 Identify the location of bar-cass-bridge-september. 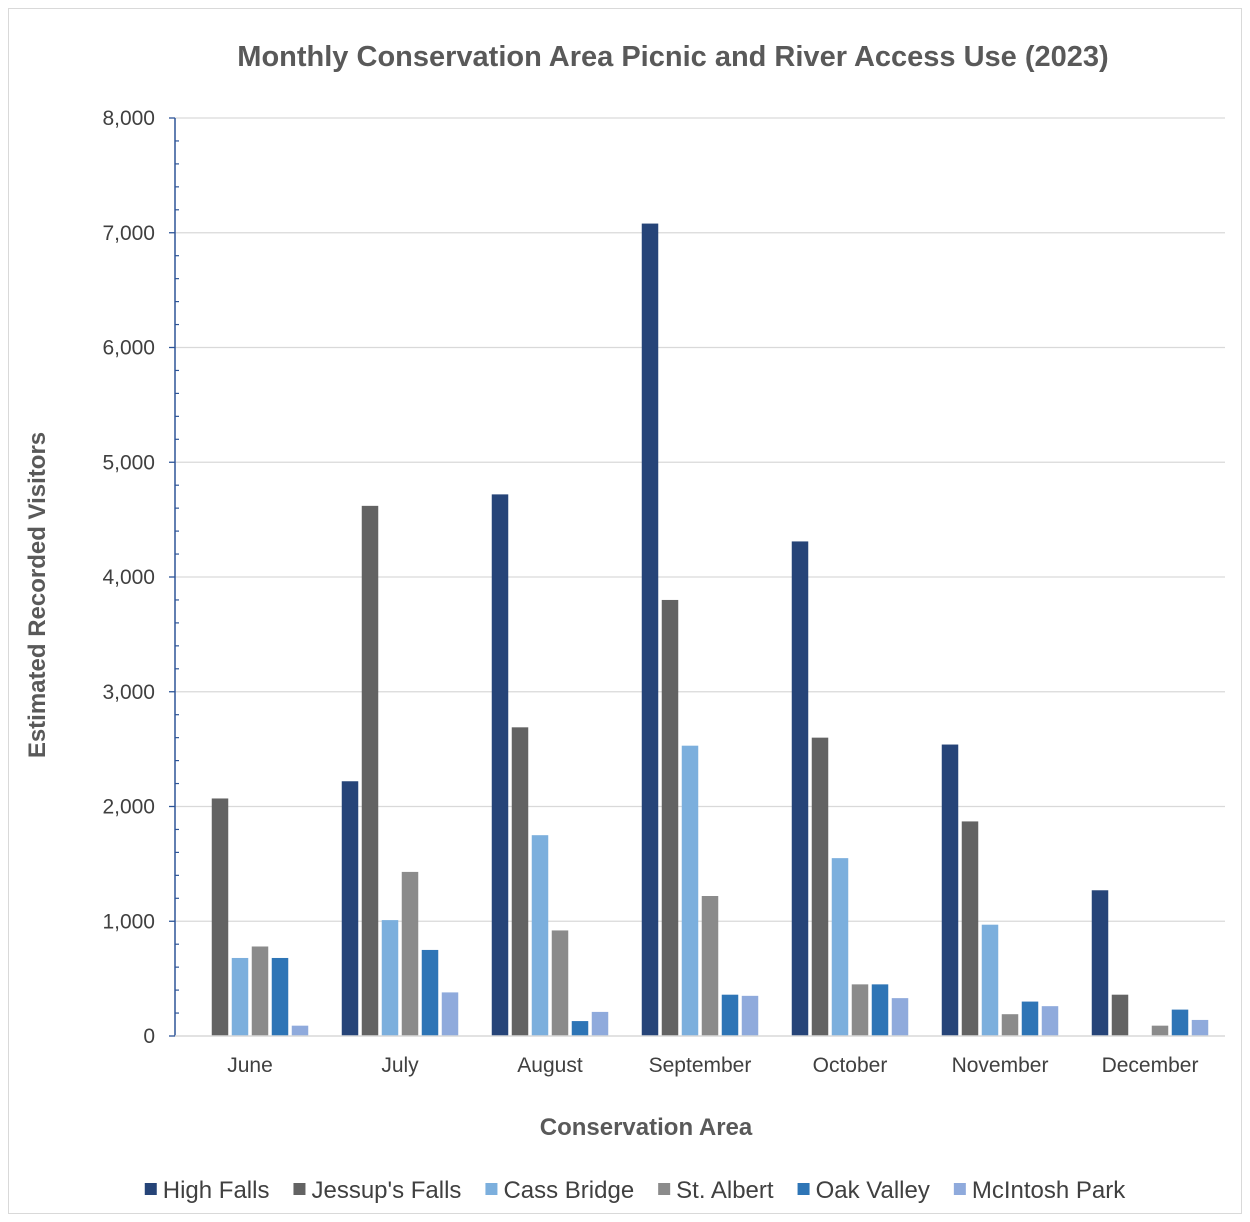
(690, 890).